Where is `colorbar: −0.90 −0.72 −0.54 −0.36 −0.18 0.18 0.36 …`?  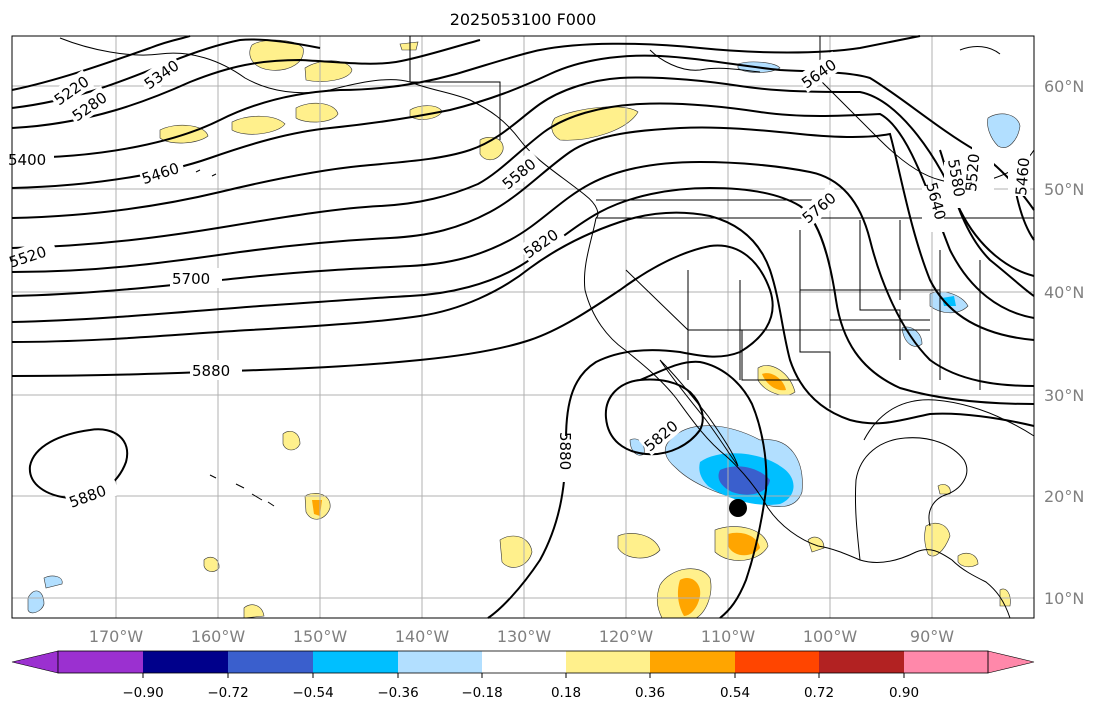 colorbar: −0.90 −0.72 −0.54 −0.36 −0.18 0.18 0.36 … is located at coordinates (523, 675).